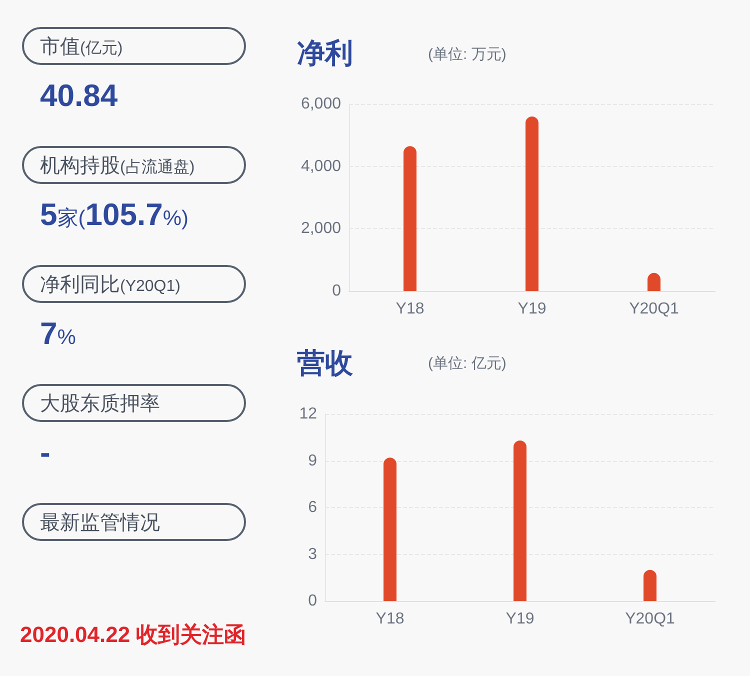 Image resolution: width=750 pixels, height=676 pixels. What do you see at coordinates (110, 285) in the screenshot?
I see `text: 净利同比(Y20Q1)` at bounding box center [110, 285].